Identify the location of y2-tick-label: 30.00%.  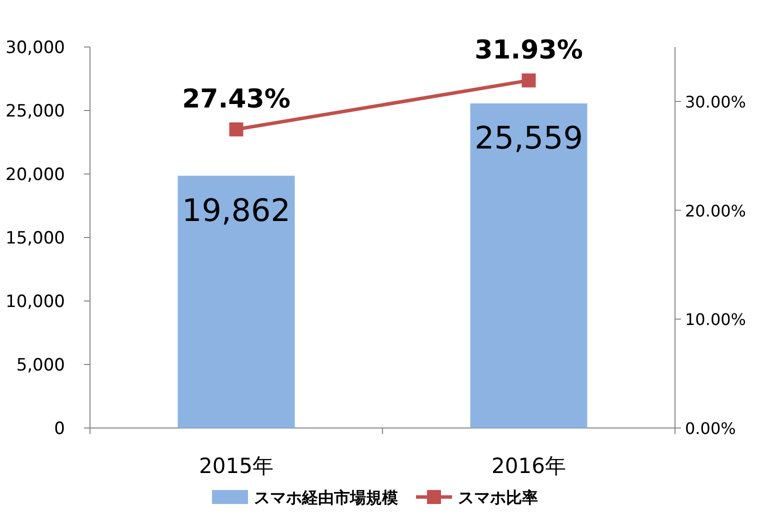
(715, 102).